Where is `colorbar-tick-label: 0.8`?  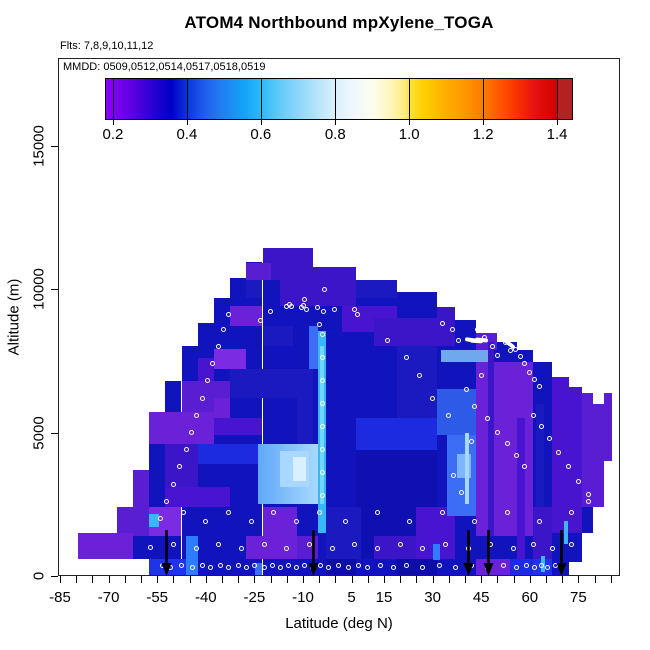 colorbar-tick-label: 0.8 is located at coordinates (335, 134).